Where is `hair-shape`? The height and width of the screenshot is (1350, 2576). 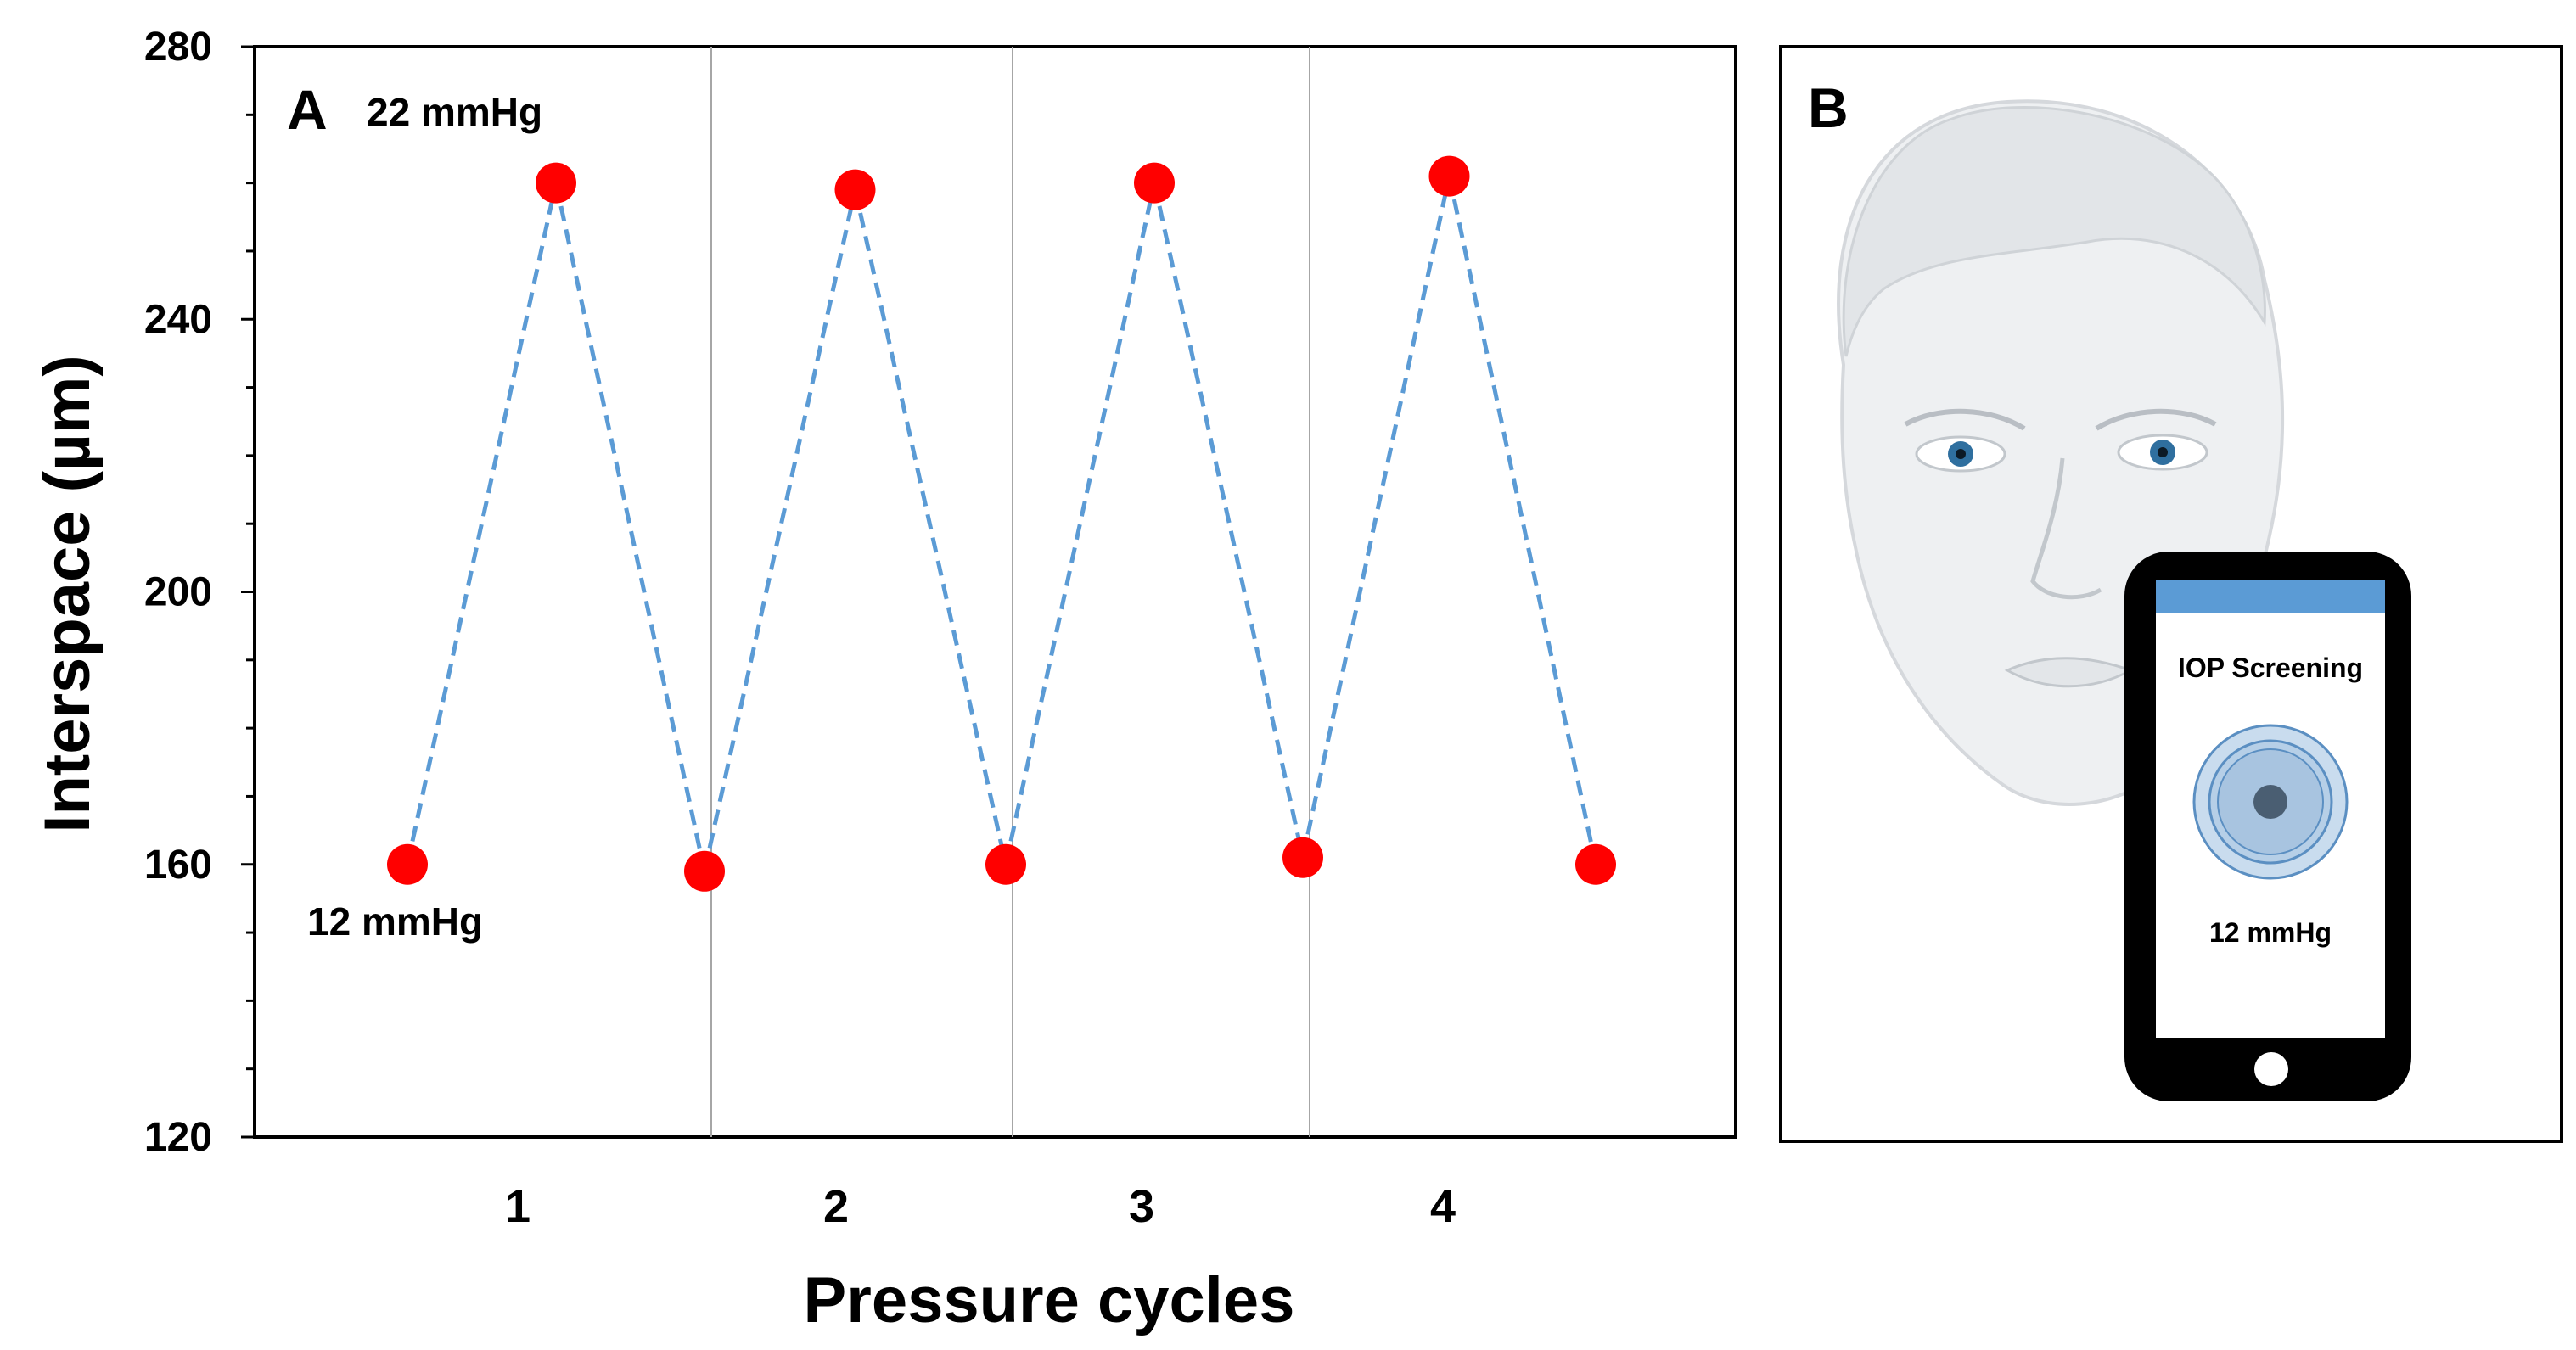
hair-shape is located at coordinates (2054, 231).